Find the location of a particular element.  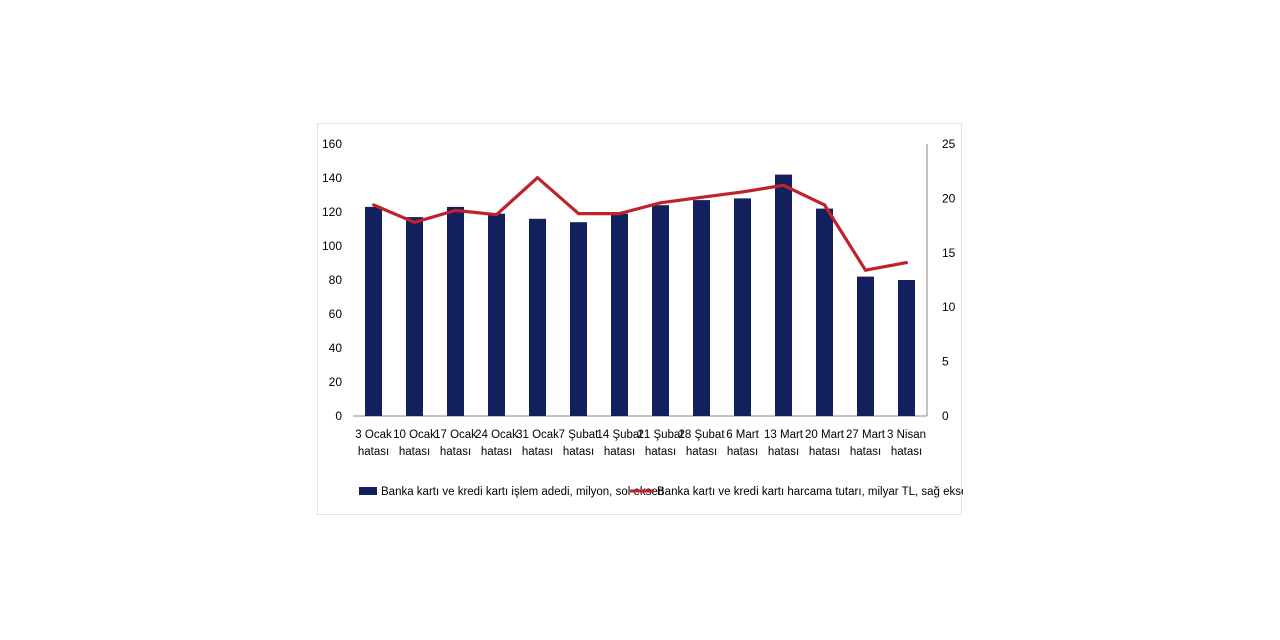

line-series is located at coordinates (640, 224).